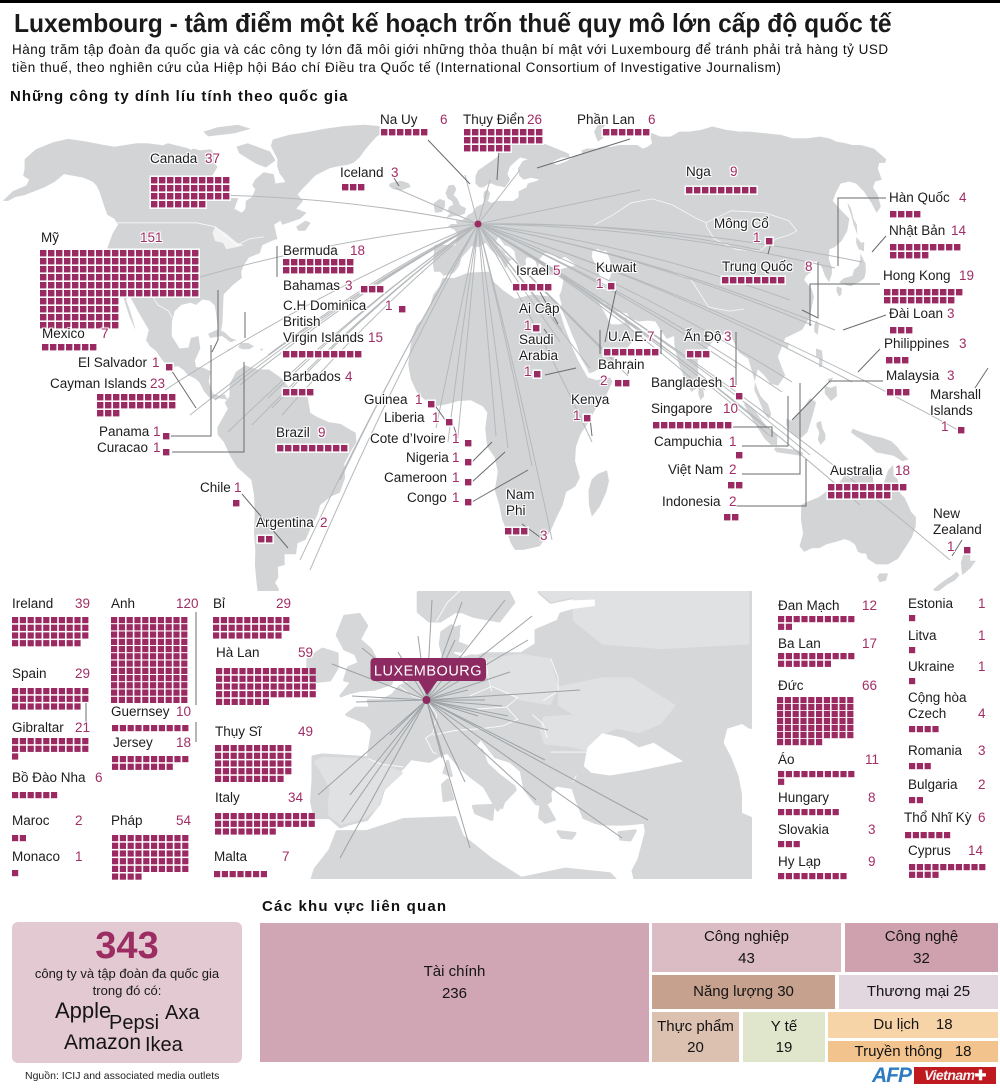  What do you see at coordinates (428, 672) in the screenshot?
I see `svg-text: LUXEMBOURG` at bounding box center [428, 672].